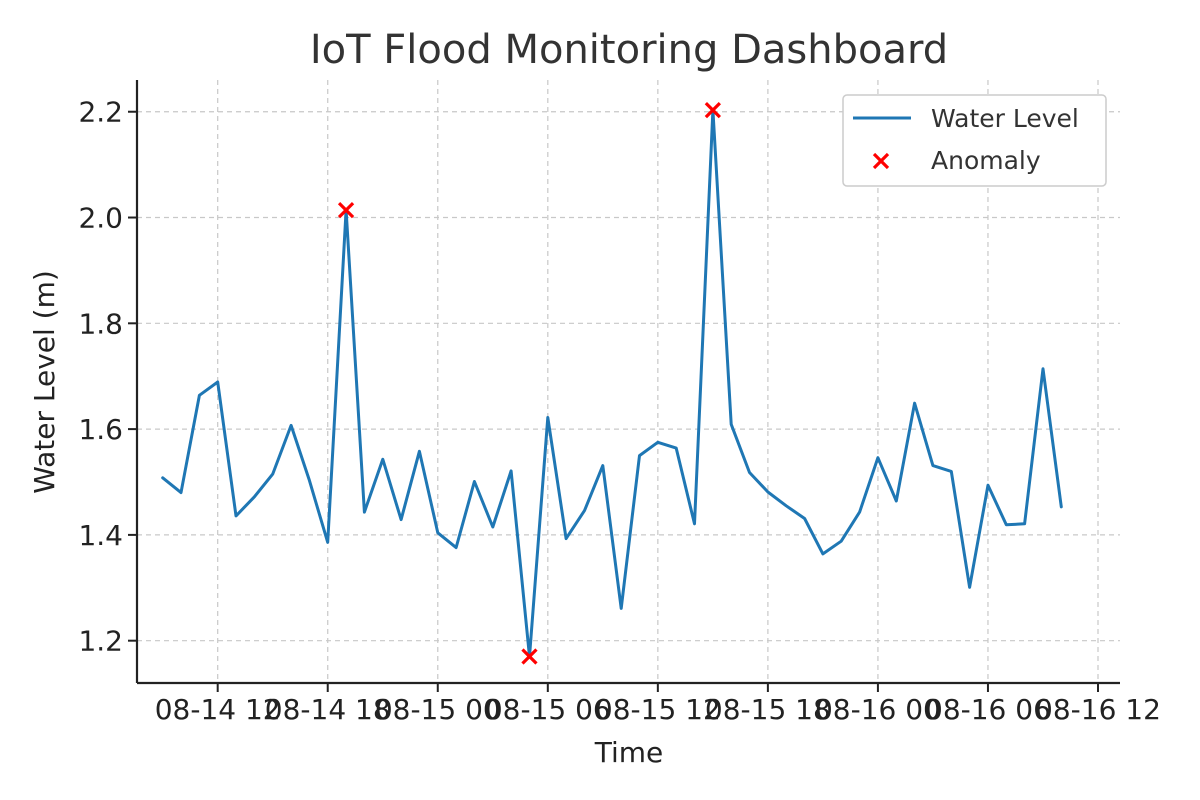 The height and width of the screenshot is (800, 1200). What do you see at coordinates (44, 382) in the screenshot?
I see `y-axis-label: Water Level (m)` at bounding box center [44, 382].